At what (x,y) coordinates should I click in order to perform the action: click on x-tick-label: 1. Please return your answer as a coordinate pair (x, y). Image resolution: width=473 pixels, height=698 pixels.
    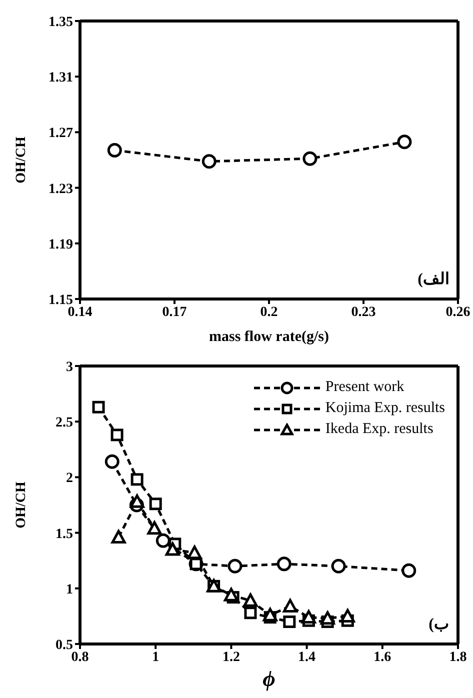
    Looking at the image, I should click on (156, 657).